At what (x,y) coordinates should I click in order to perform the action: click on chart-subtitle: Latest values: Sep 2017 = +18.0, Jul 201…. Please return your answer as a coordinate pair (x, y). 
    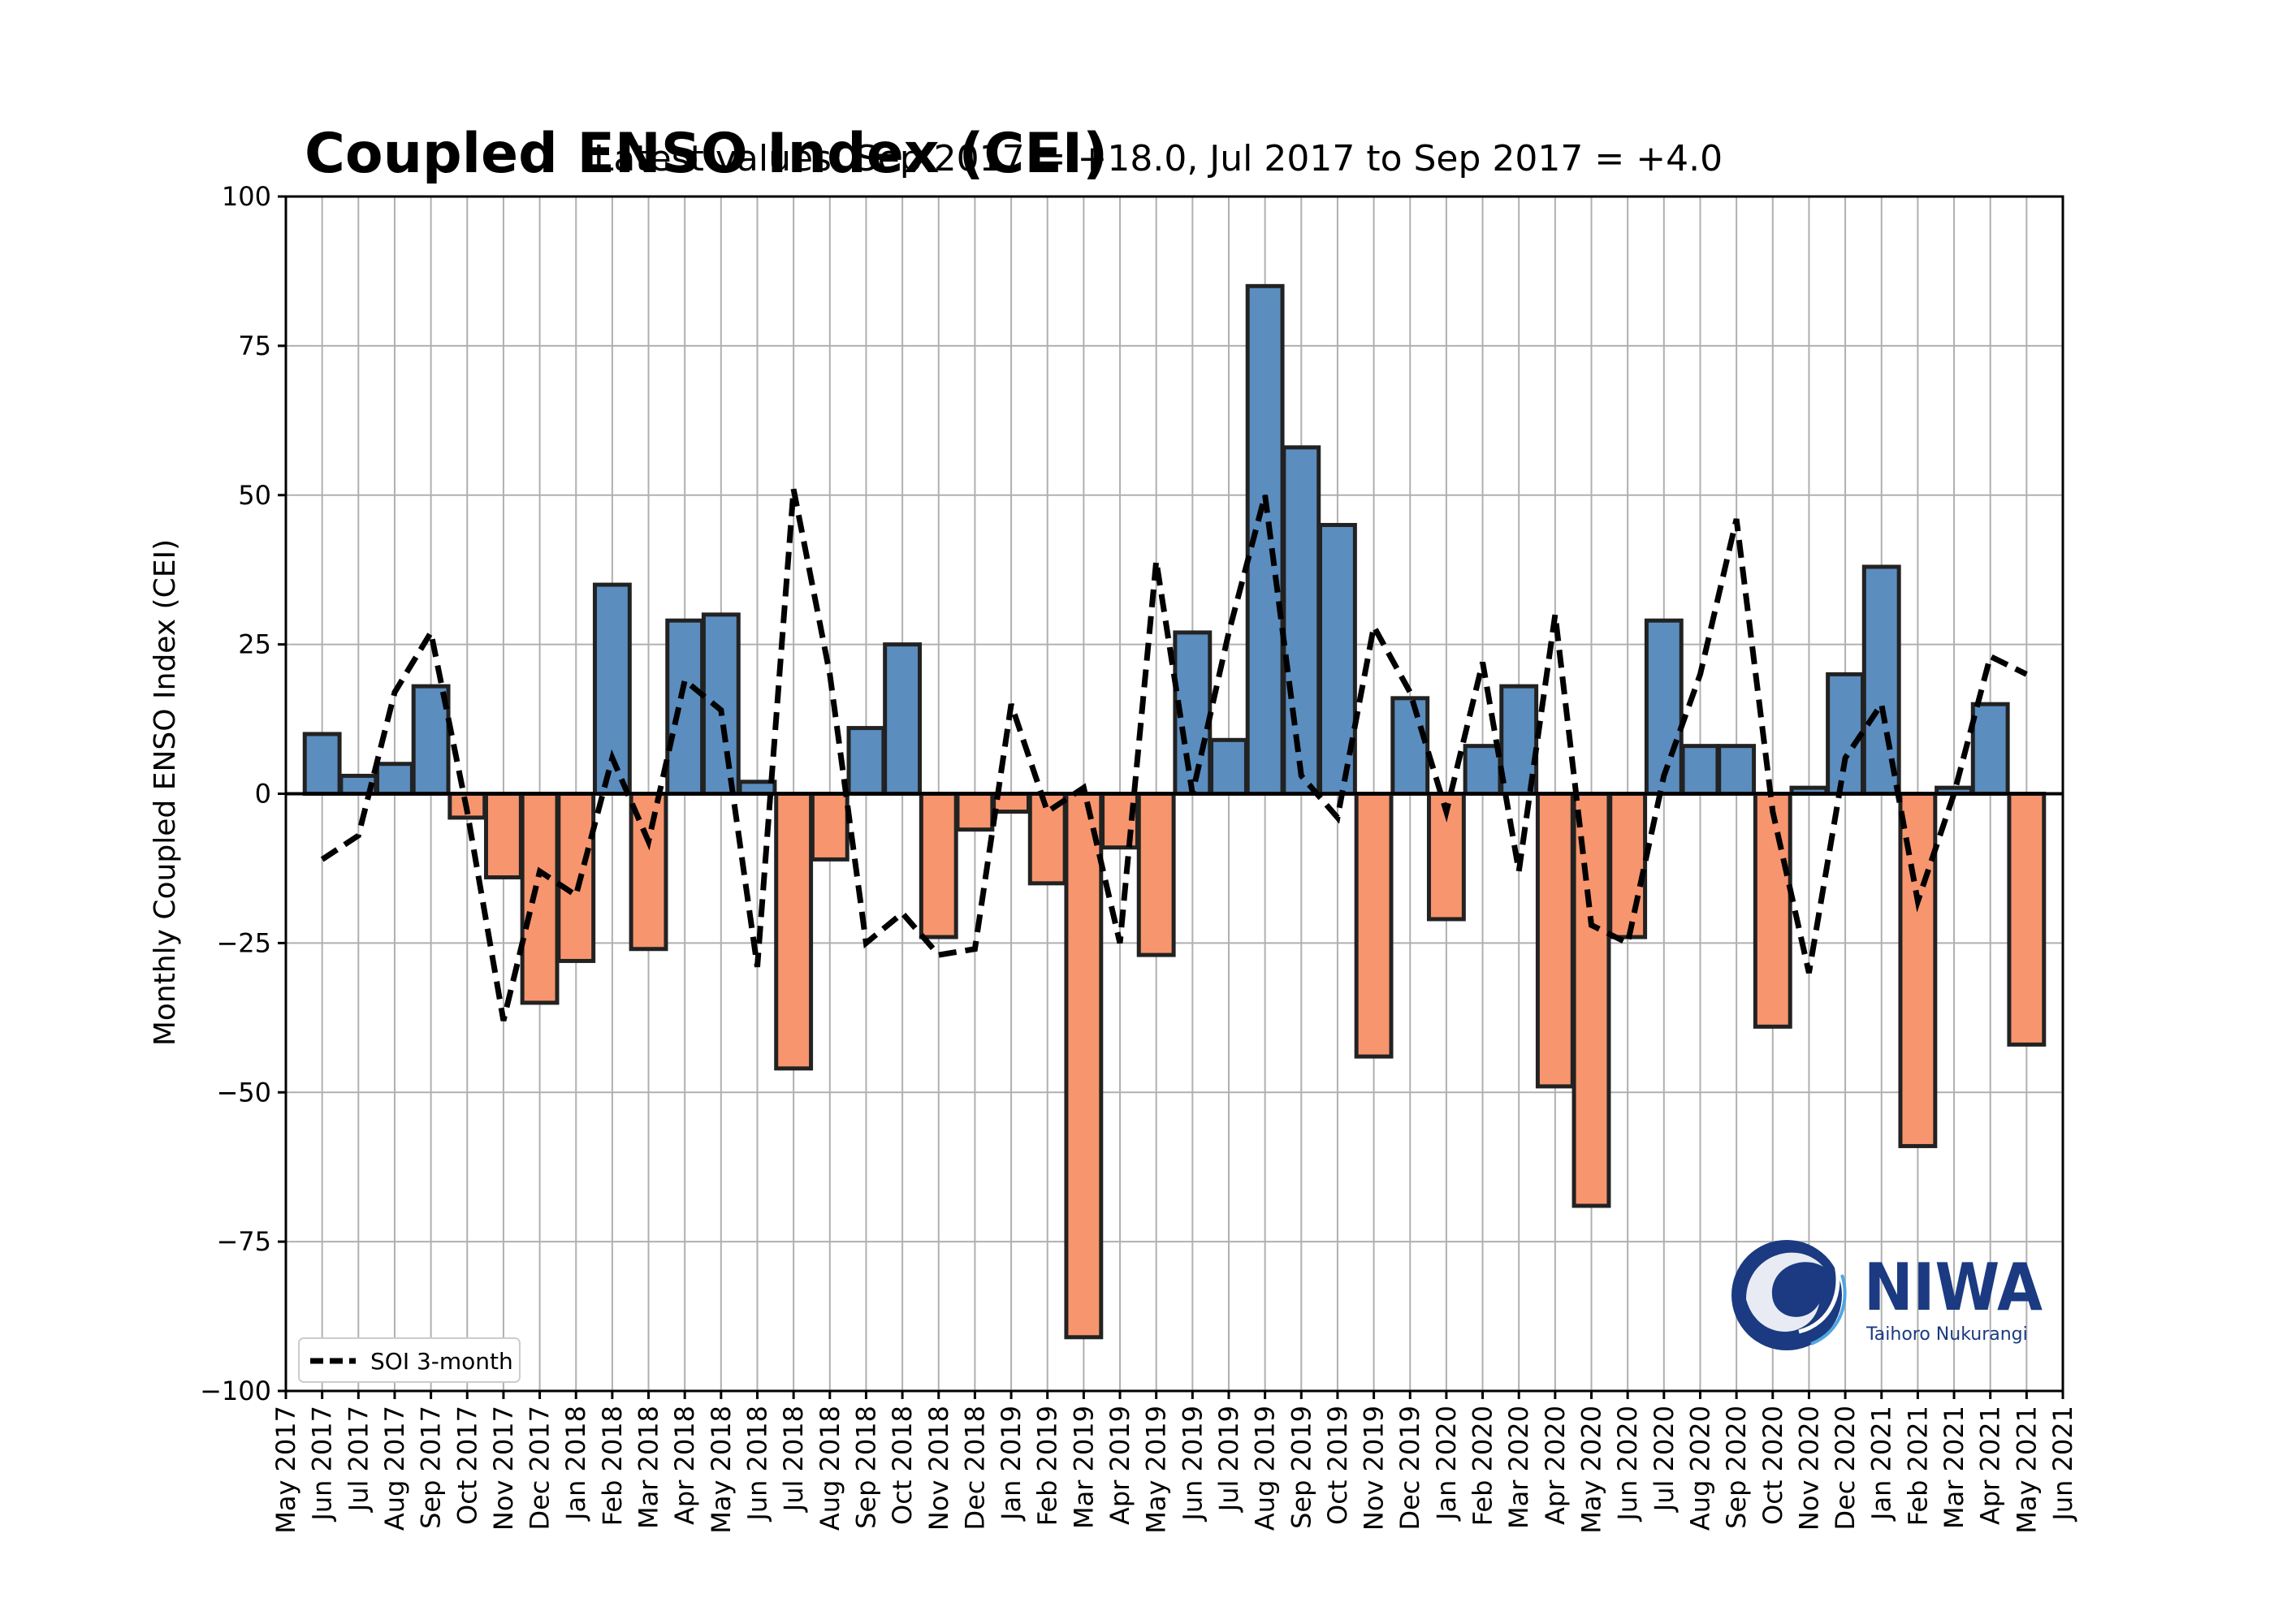
    Looking at the image, I should click on (1159, 158).